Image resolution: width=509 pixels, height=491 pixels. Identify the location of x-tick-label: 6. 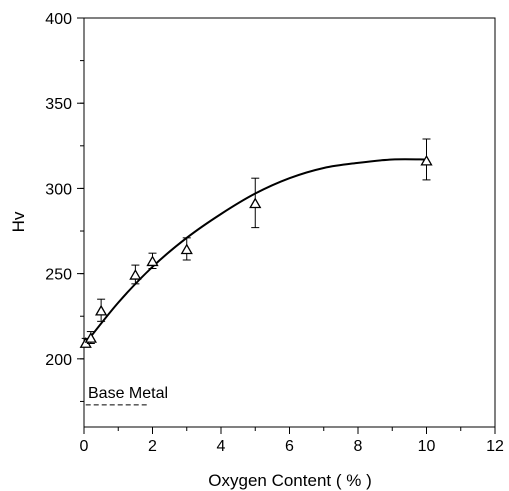
(289, 446).